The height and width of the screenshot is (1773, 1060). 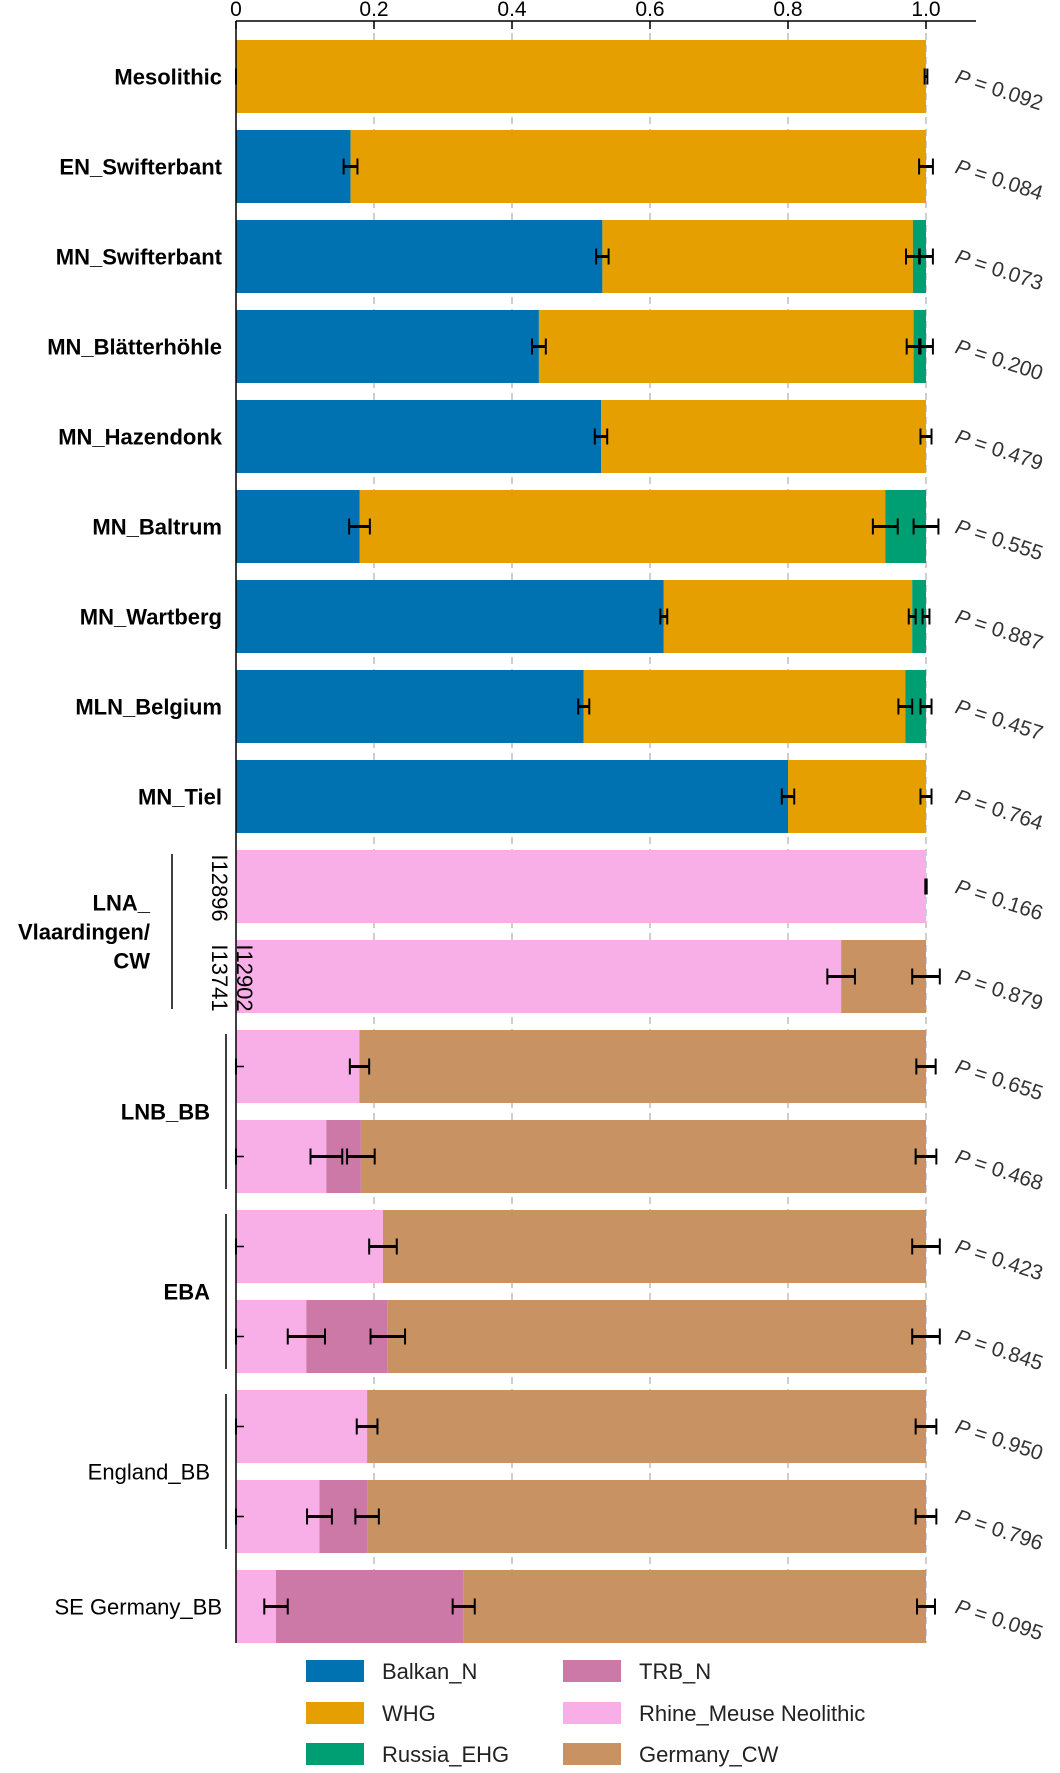 What do you see at coordinates (1006, 993) in the screenshot?
I see `p-number: = 0.879` at bounding box center [1006, 993].